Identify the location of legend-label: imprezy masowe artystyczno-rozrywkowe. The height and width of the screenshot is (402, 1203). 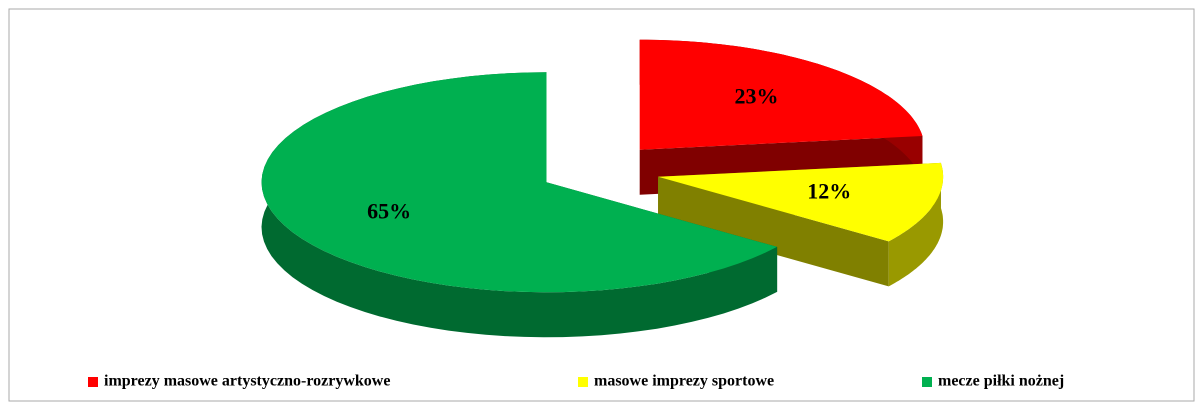
(247, 381).